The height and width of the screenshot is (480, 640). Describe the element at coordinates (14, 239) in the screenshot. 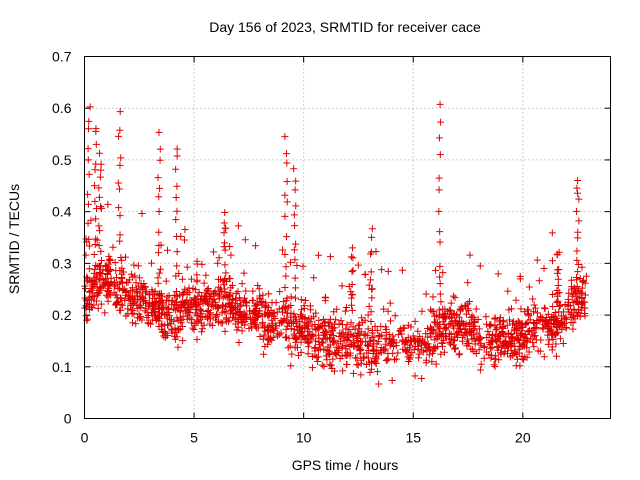

I see `y-axis-label: SRMTID / TECUs` at that location.